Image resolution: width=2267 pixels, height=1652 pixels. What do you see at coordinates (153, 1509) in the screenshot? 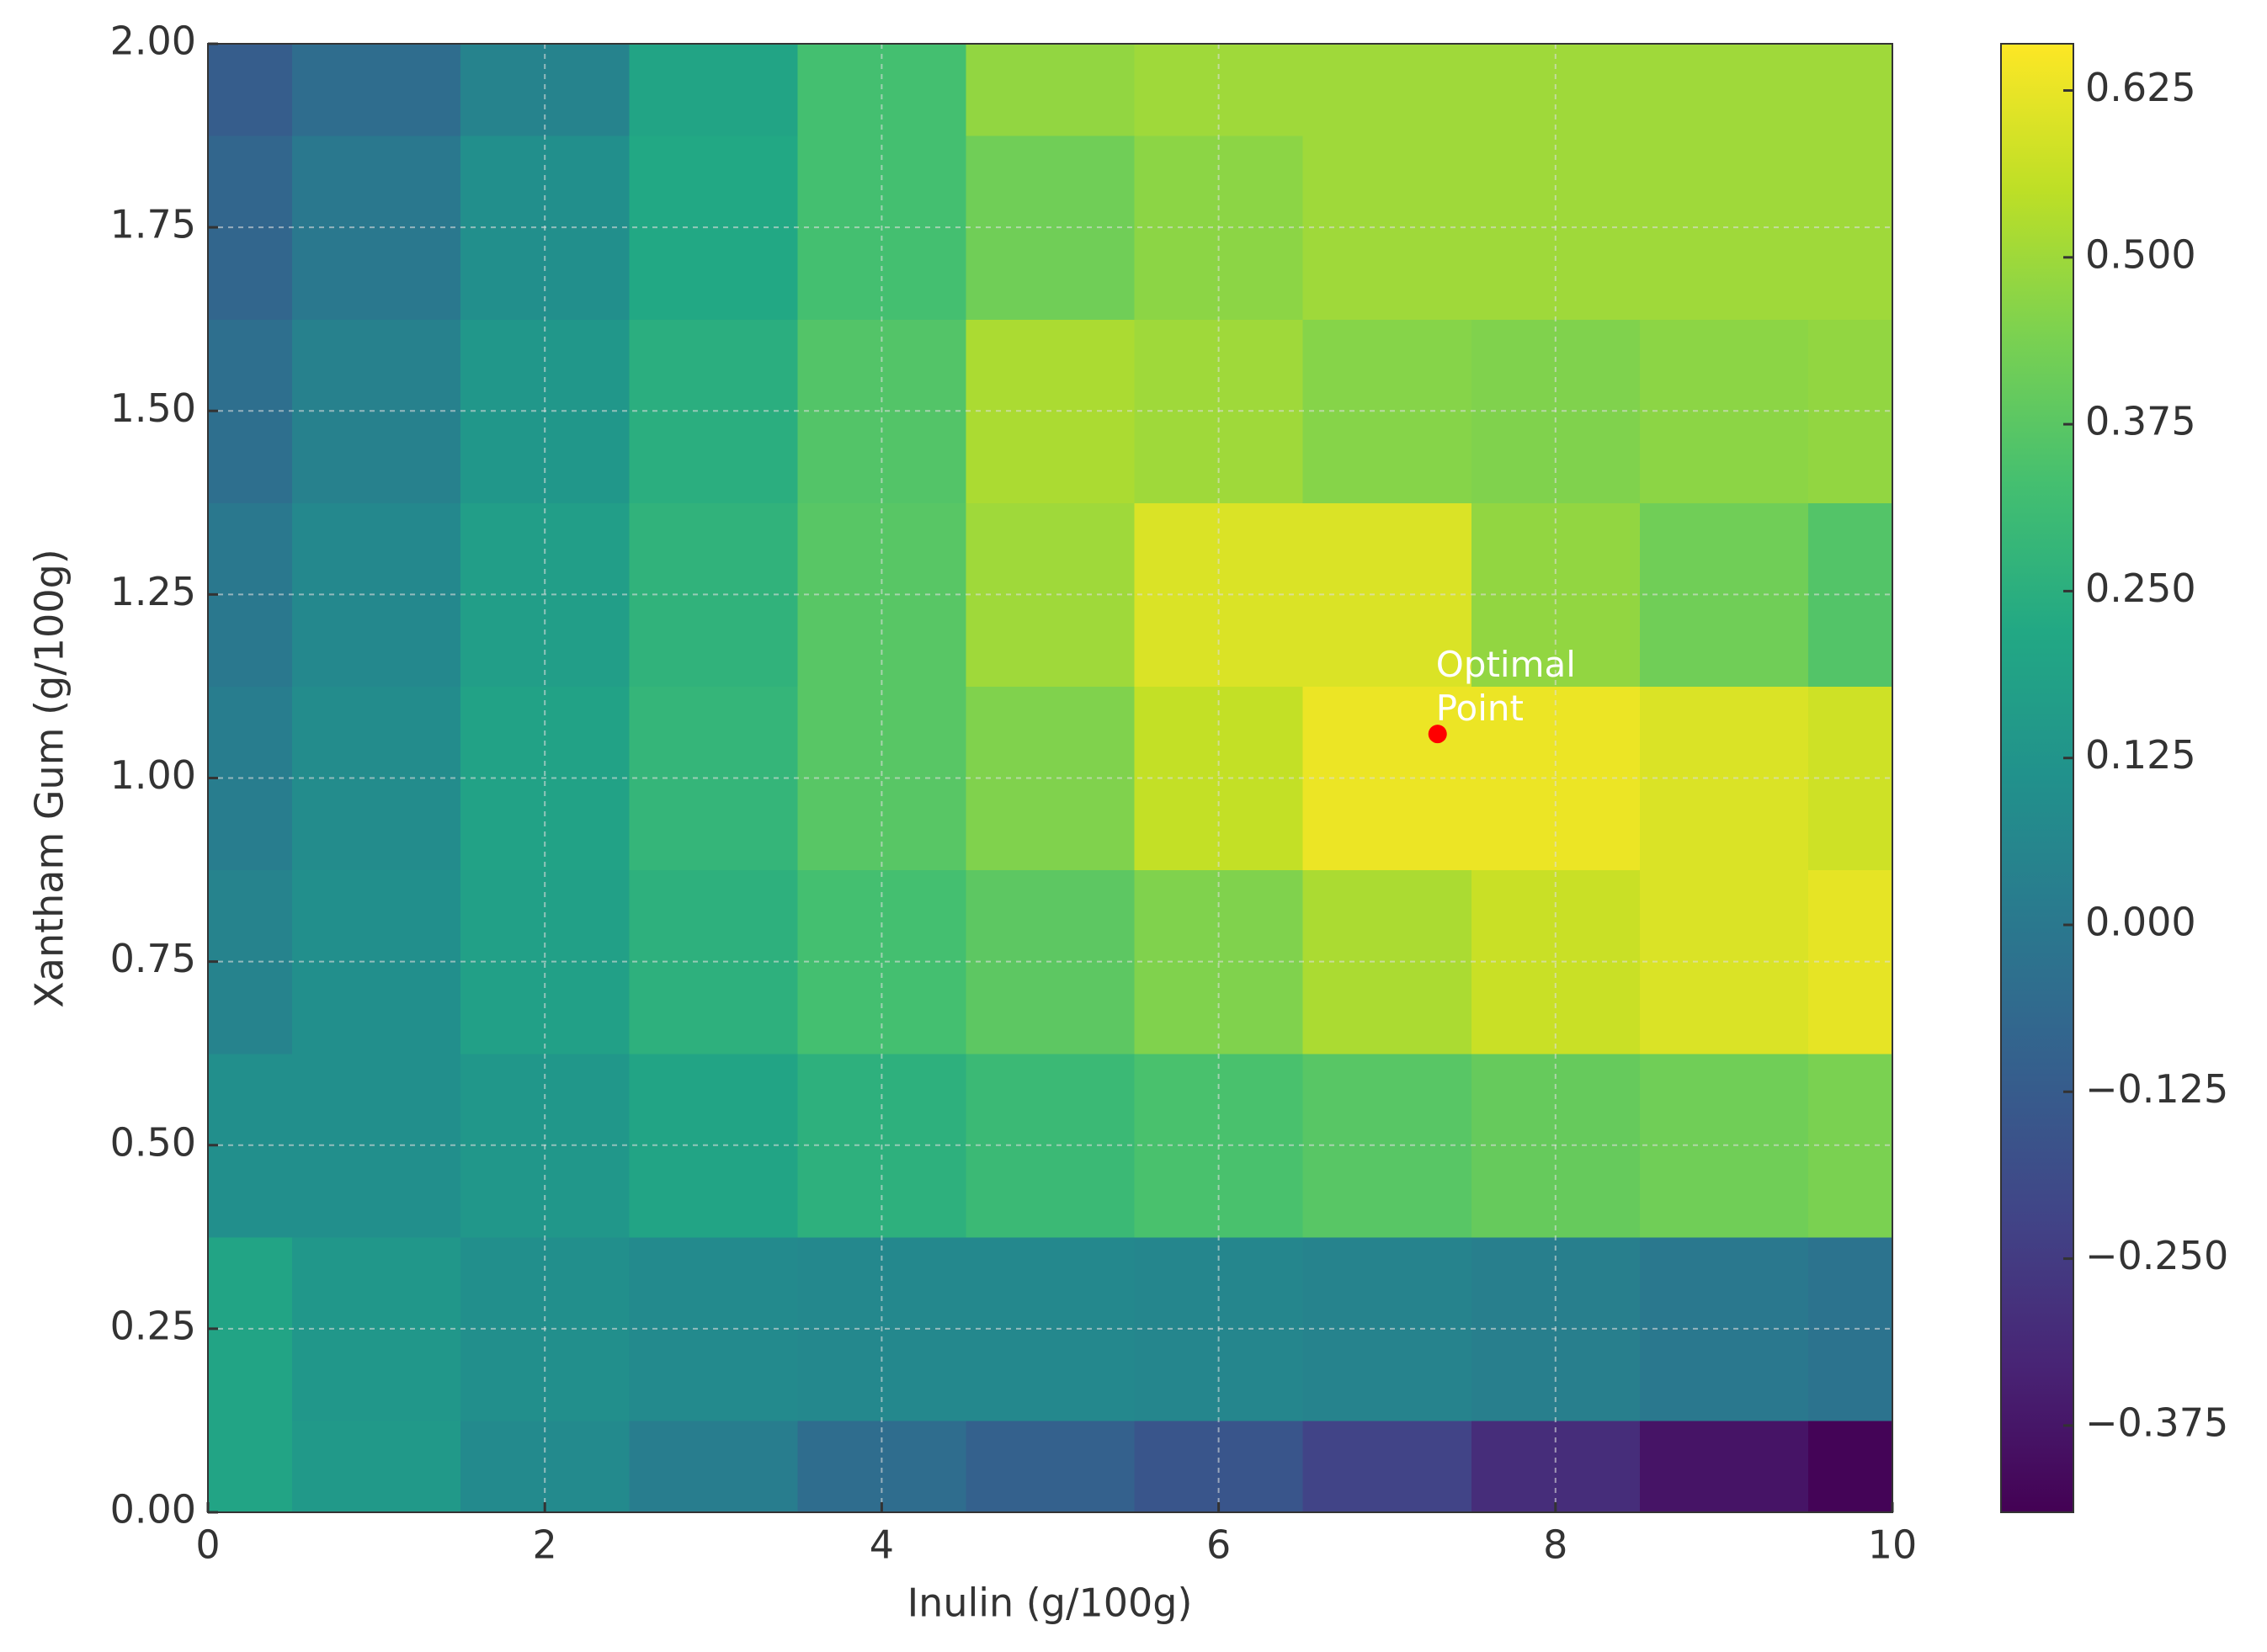
I see `y-tick-label: 0.00` at bounding box center [153, 1509].